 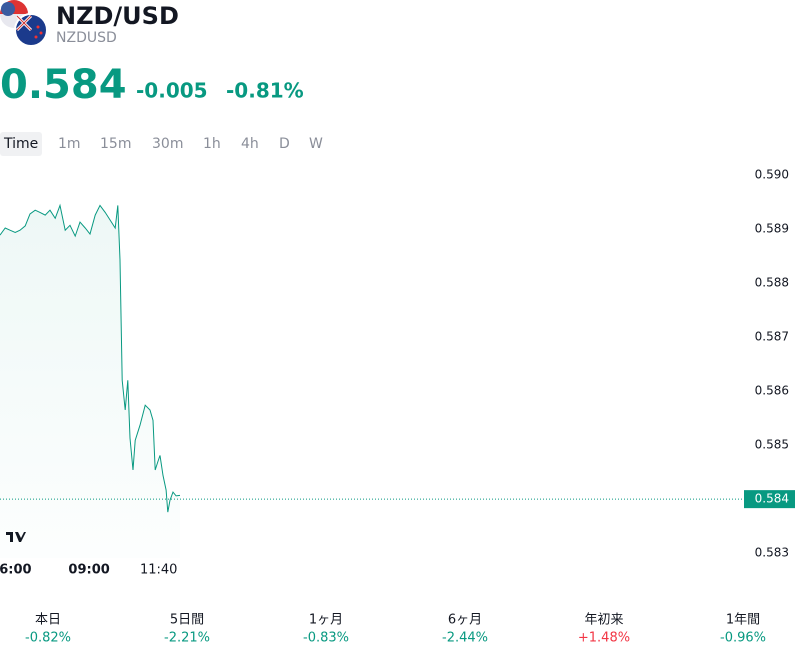 What do you see at coordinates (212, 144) in the screenshot?
I see `interval-tab: 1h` at bounding box center [212, 144].